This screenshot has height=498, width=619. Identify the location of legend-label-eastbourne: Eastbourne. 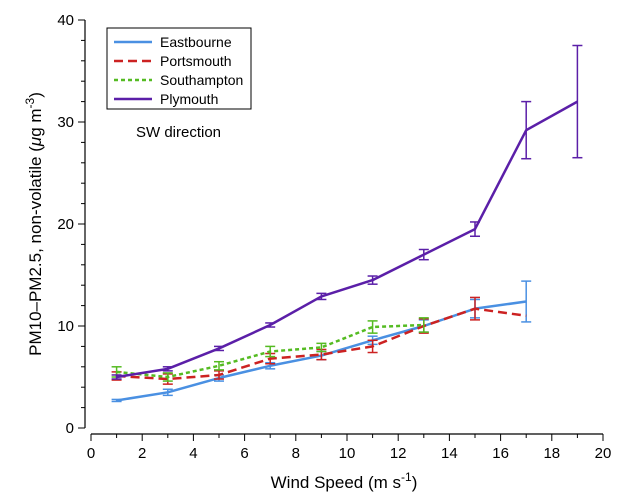
(196, 42).